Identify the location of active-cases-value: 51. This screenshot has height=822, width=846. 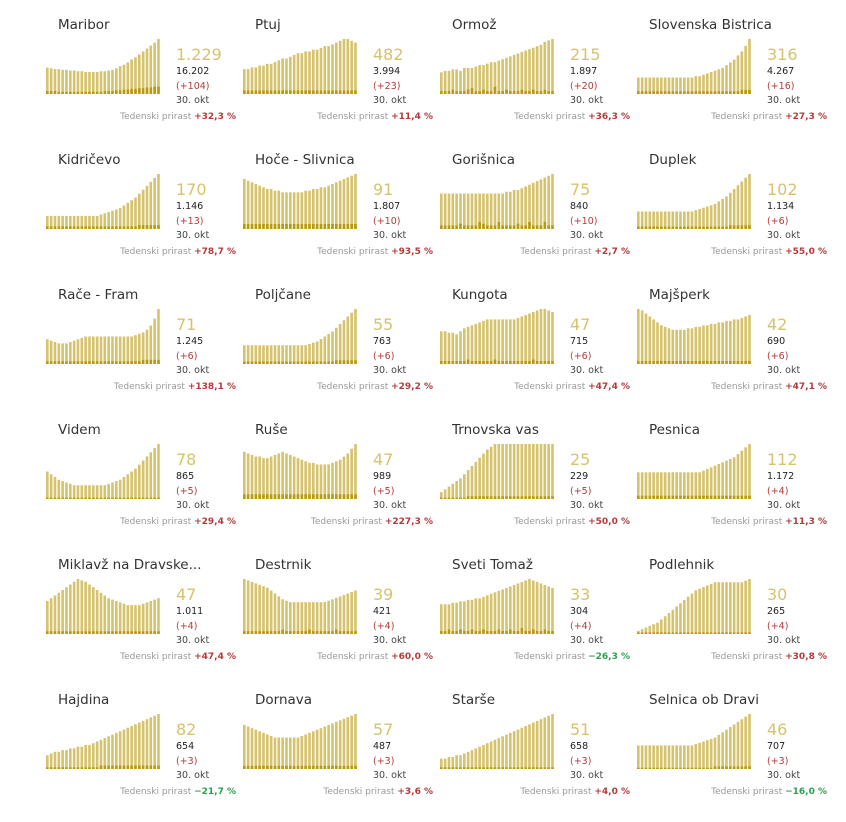
(580, 729).